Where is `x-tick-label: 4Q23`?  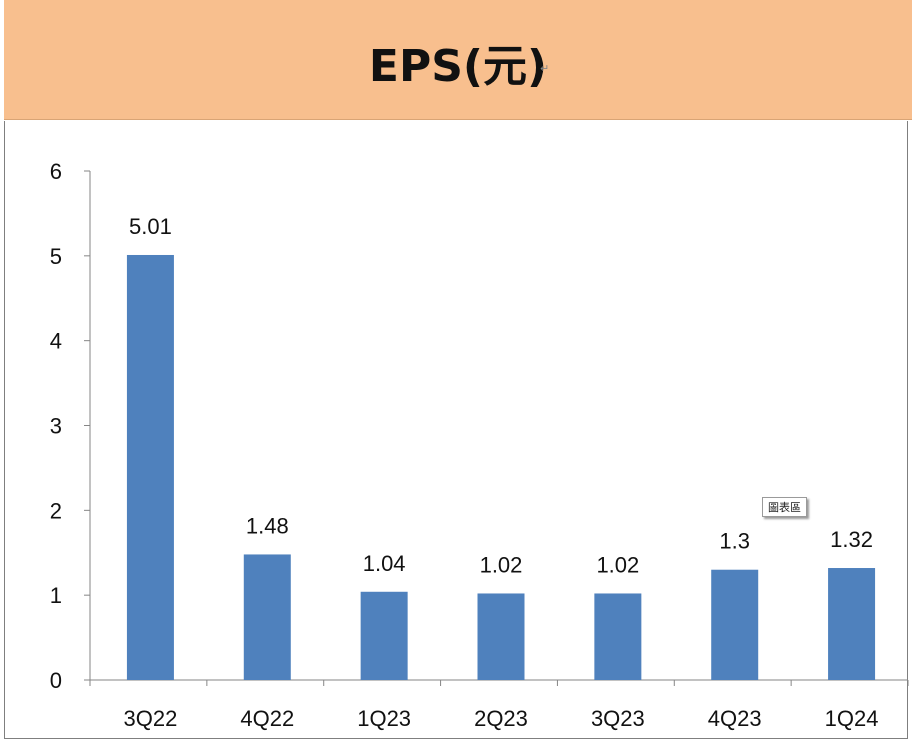
x-tick-label: 4Q23 is located at coordinates (735, 718).